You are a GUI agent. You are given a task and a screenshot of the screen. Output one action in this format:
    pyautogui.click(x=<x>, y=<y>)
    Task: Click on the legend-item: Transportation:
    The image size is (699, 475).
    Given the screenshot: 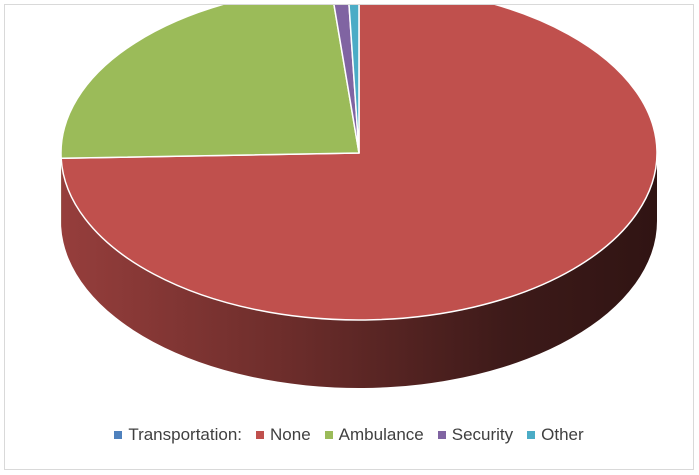 What is the action you would take?
    pyautogui.click(x=178, y=435)
    